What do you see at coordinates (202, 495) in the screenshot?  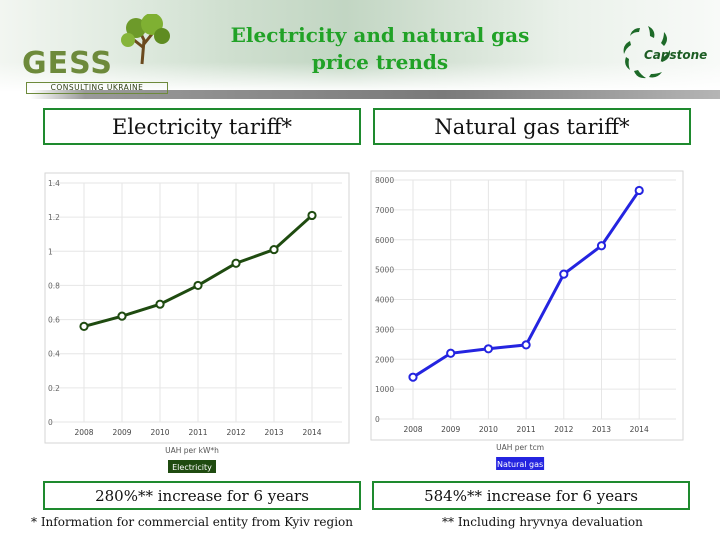 I see `electricity-increase-note: 280%** increase for 6 years` at bounding box center [202, 495].